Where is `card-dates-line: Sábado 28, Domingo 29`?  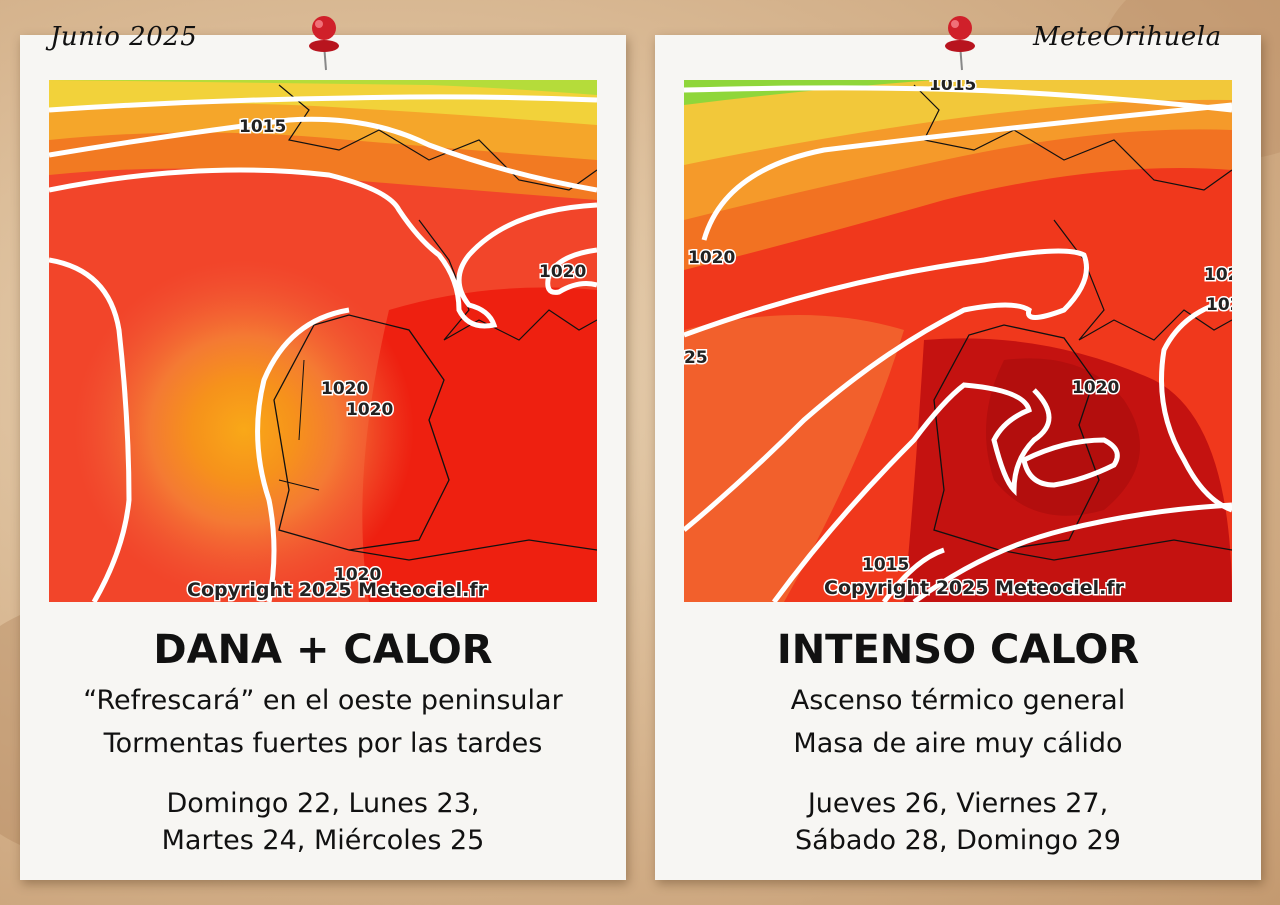 card-dates-line: Sábado 28, Domingo 29 is located at coordinates (958, 840).